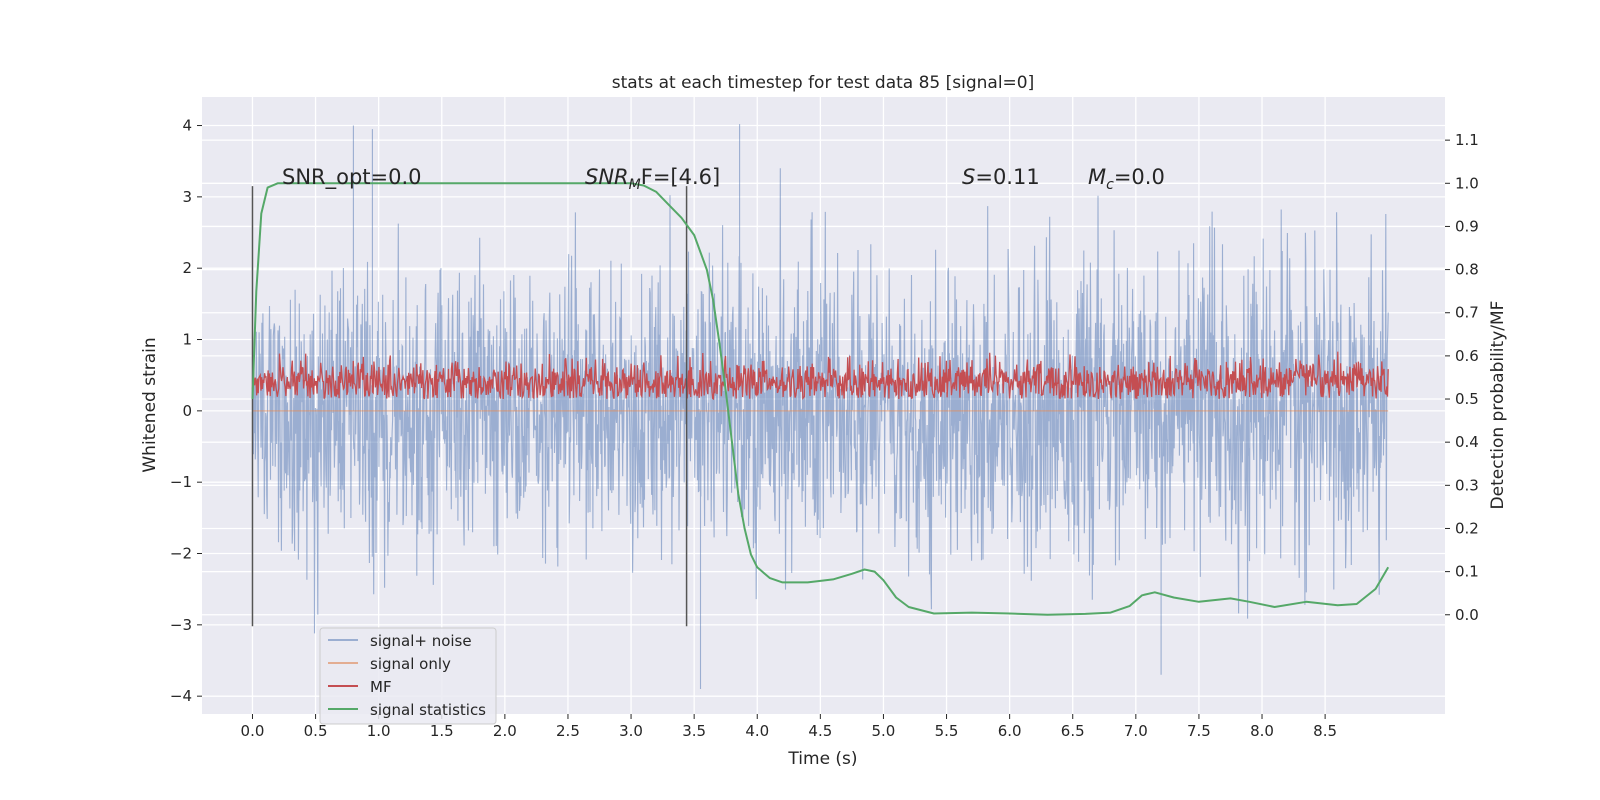 The width and height of the screenshot is (1600, 800). Describe the element at coordinates (1467, 313) in the screenshot. I see `y2-tick-label: 0.7` at that location.